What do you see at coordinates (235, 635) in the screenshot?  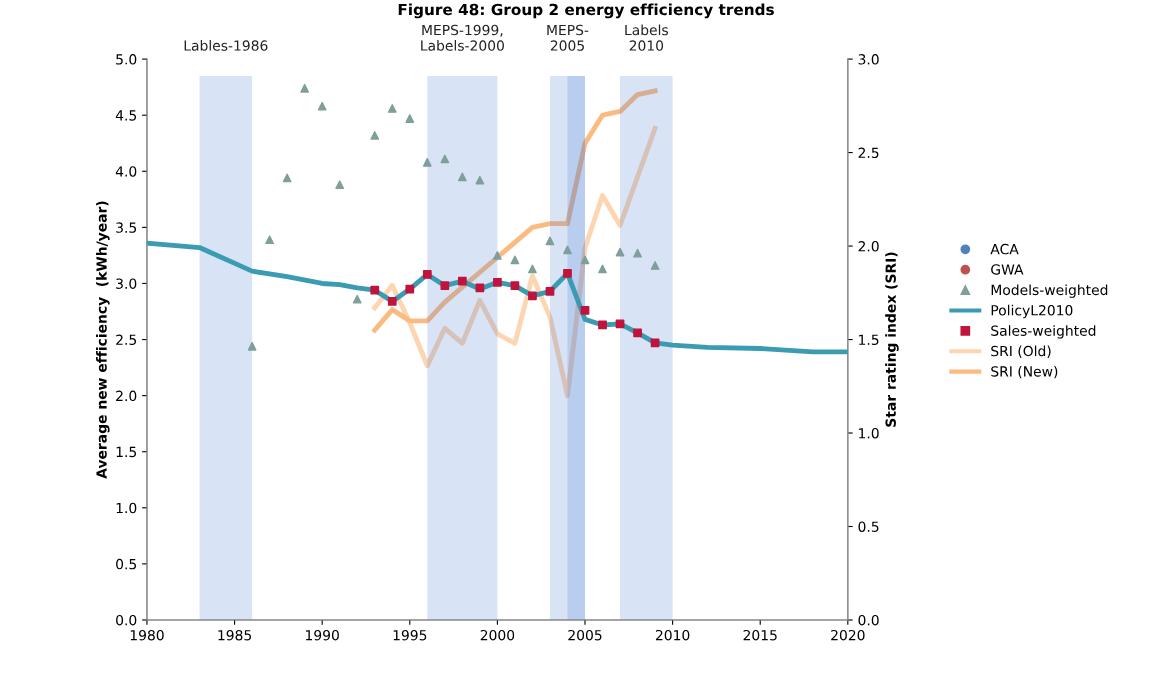 I see `x-tick-label: 1985` at bounding box center [235, 635].